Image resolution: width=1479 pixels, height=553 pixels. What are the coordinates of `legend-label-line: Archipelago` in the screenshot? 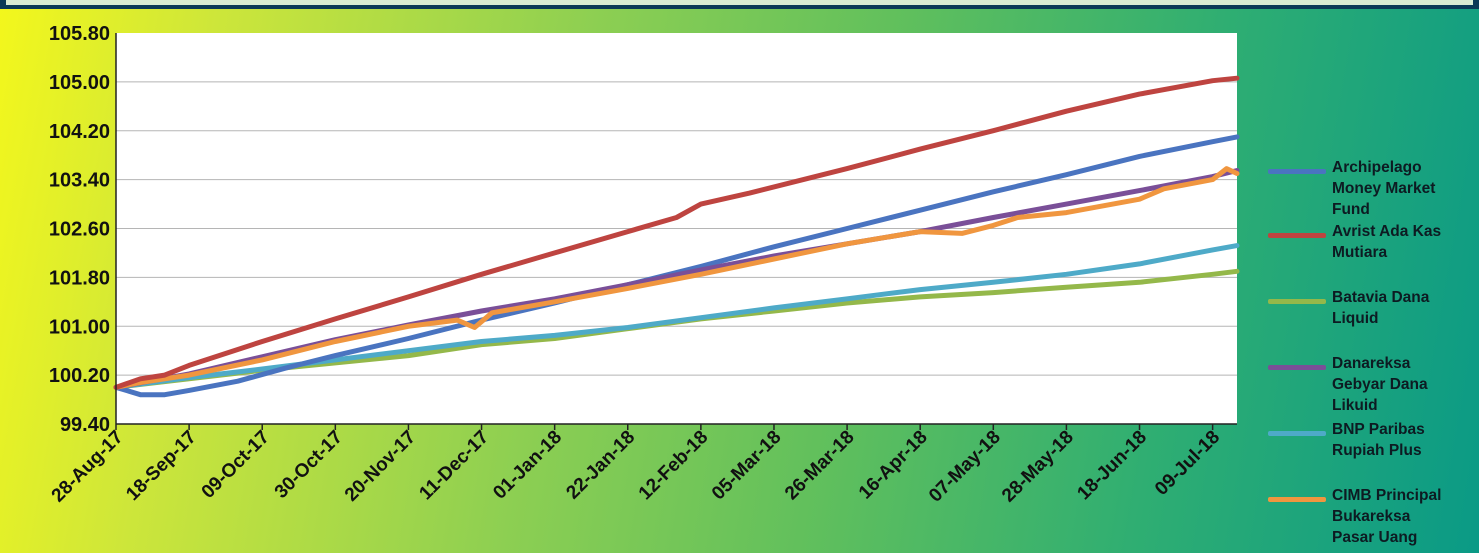 It's located at (1377, 167).